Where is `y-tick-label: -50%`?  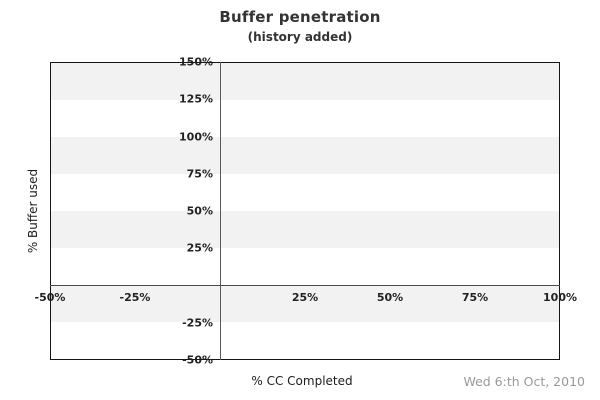
y-tick-label: -50% is located at coordinates (197, 360).